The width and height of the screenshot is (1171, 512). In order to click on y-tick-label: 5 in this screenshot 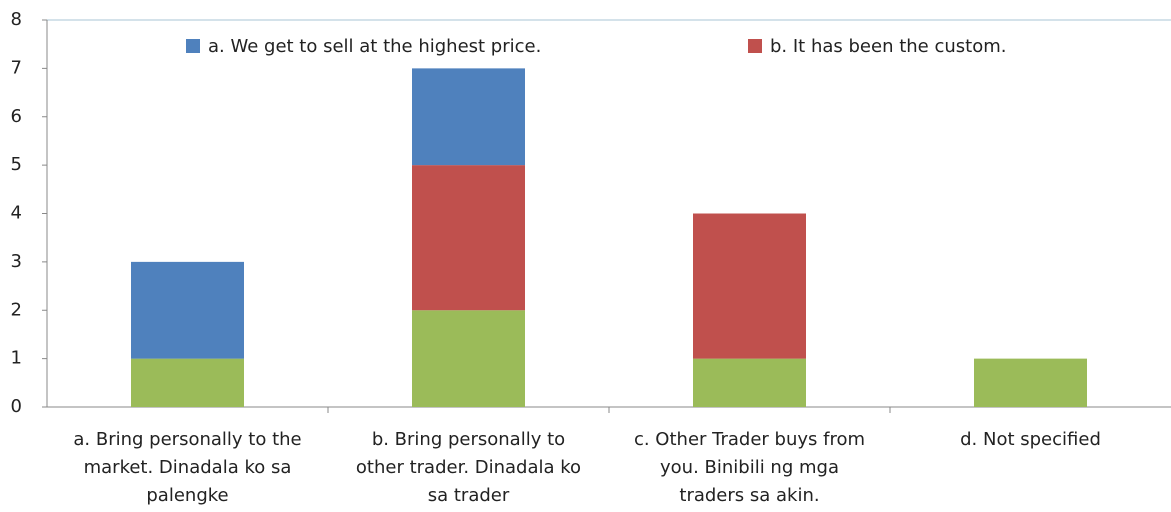, I will do `click(16, 164)`.